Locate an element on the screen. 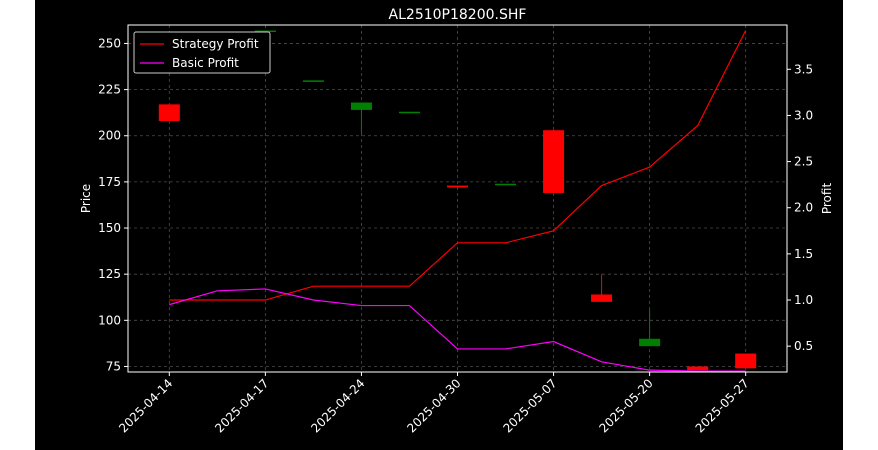 Image resolution: width=878 pixels, height=450 pixels. chart-title: AL2510P18200.SHF is located at coordinates (458, 15).